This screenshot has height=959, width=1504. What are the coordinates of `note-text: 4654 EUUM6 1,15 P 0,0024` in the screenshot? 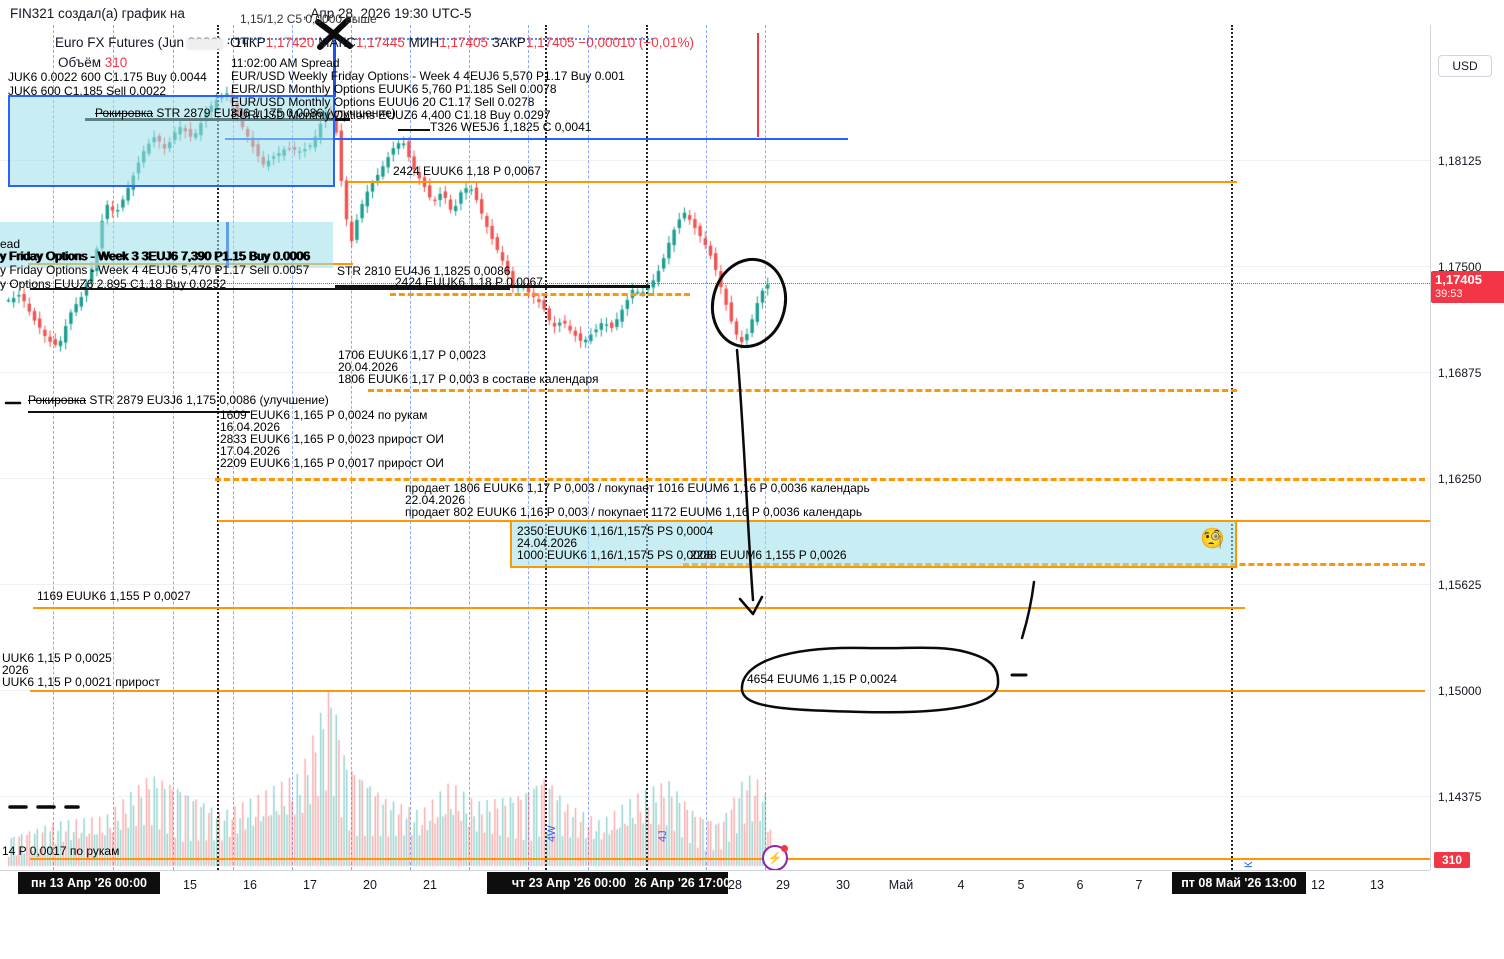 It's located at (822, 679).